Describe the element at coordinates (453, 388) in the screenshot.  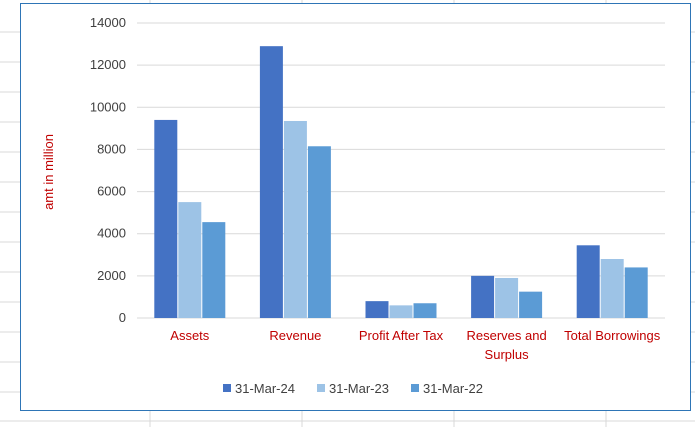
I see `legend-label: 31-Mar-22` at that location.